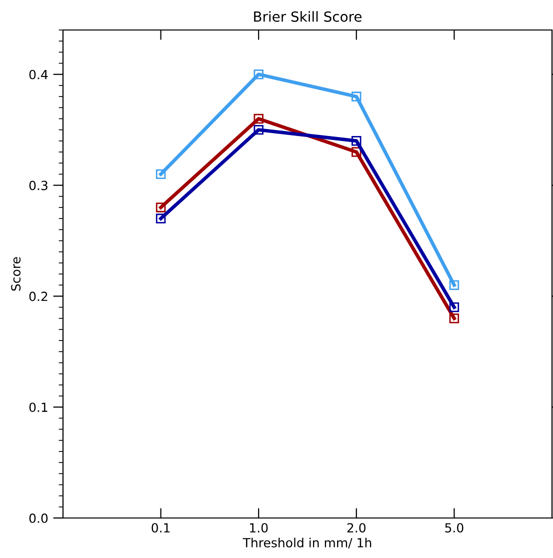 Image resolution: width=553 pixels, height=558 pixels. Describe the element at coordinates (38, 407) in the screenshot. I see `y-tick-label: 0.1` at that location.